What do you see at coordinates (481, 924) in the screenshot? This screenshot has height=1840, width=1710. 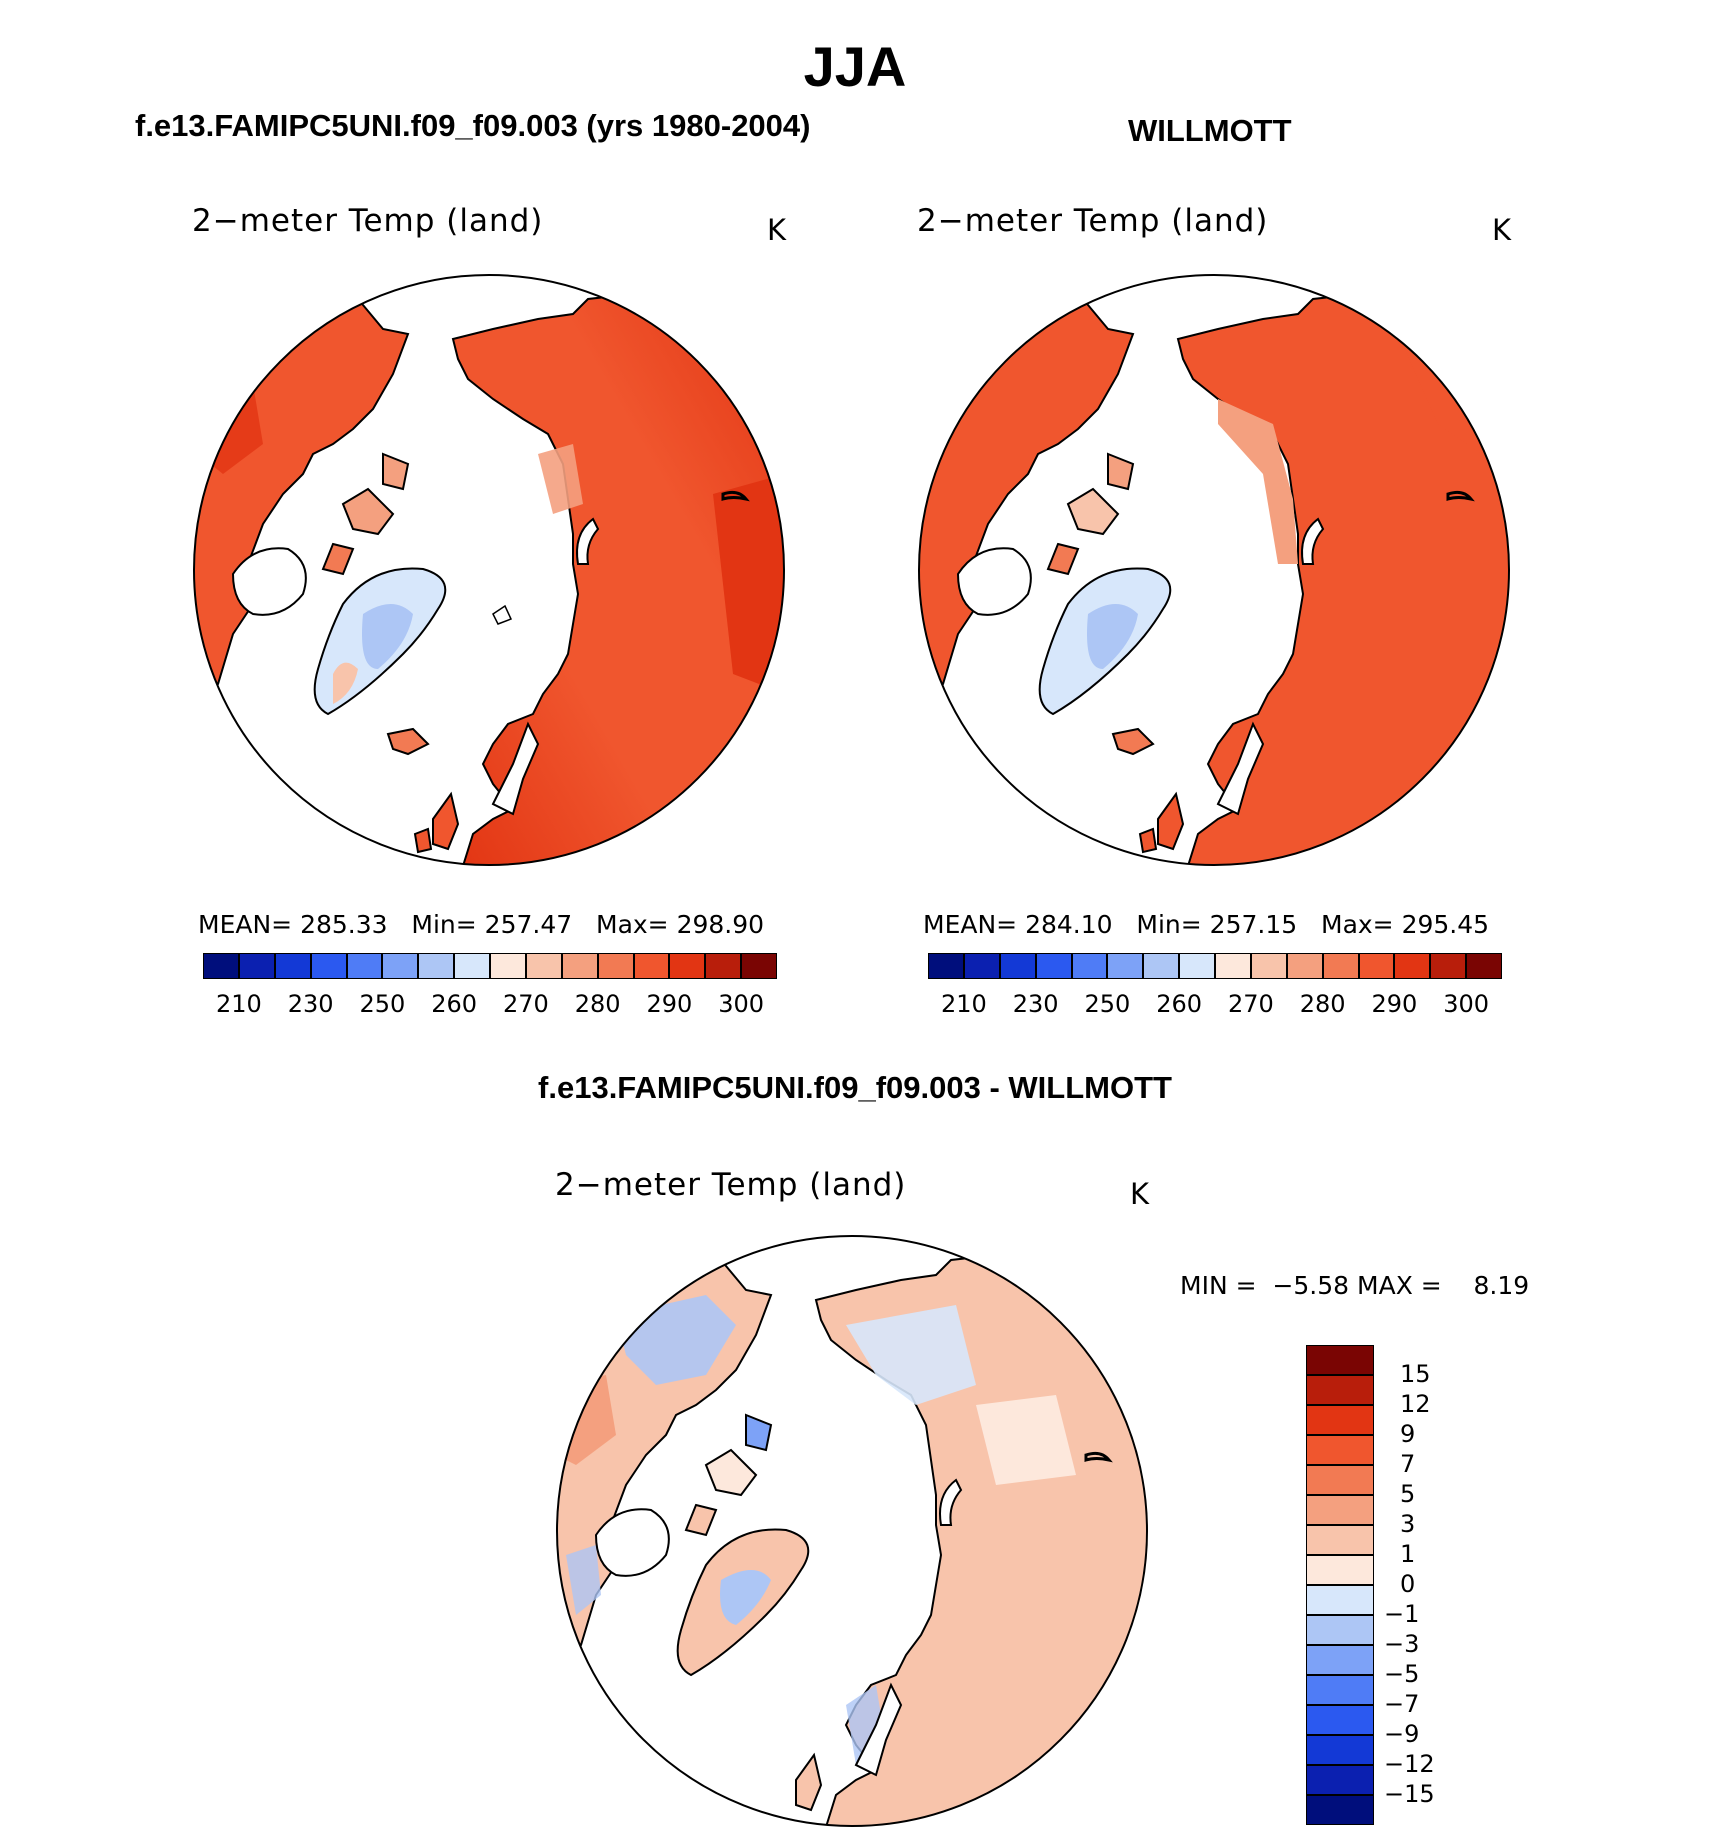 I see `panel-model-stats: MEAN= 285.33 Min= 257.47 Max= 298.90` at bounding box center [481, 924].